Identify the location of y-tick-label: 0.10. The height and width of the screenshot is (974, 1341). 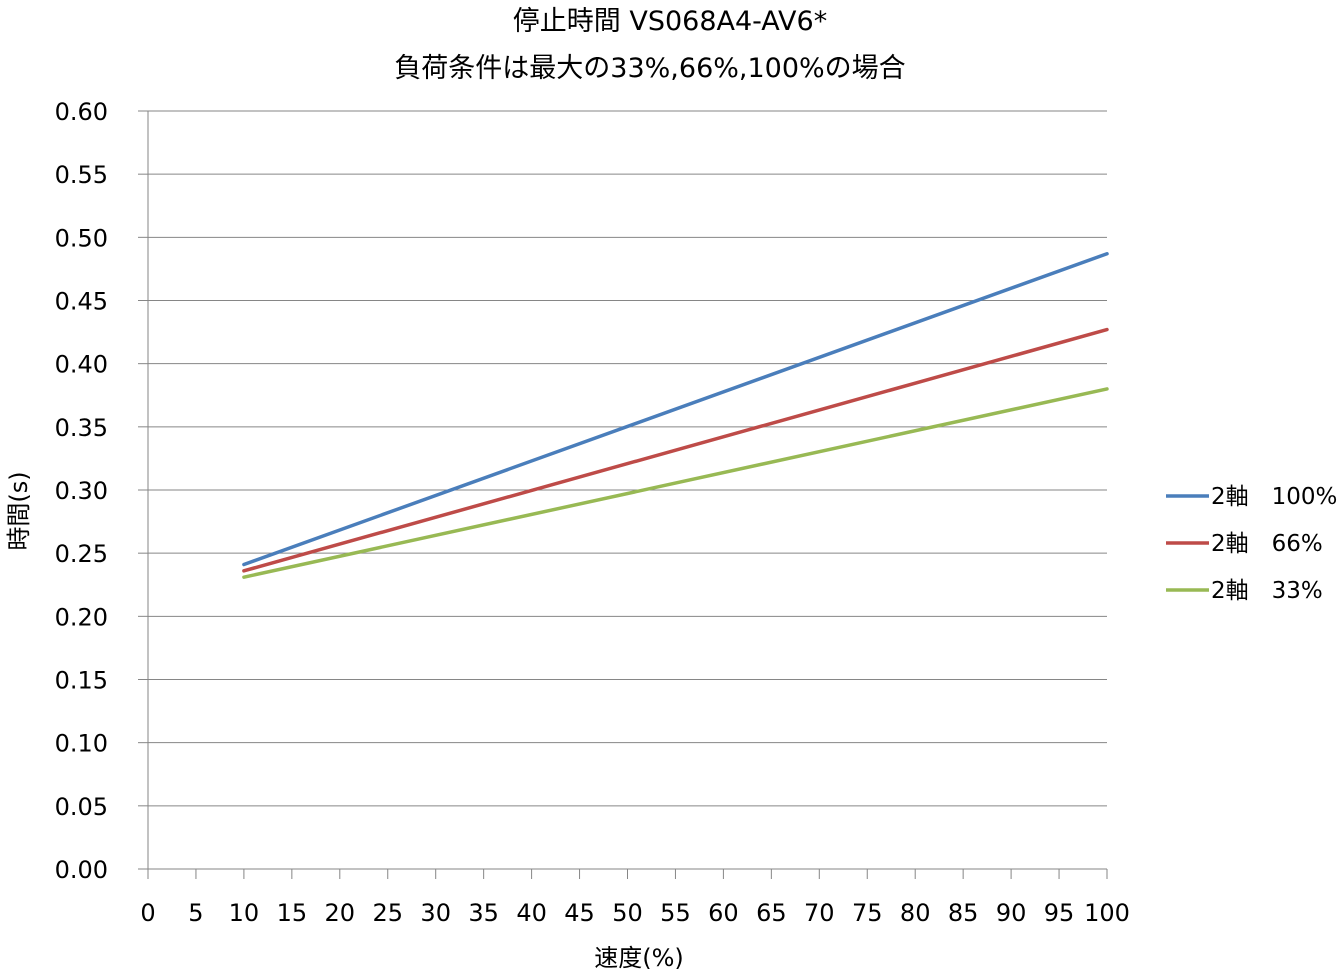
(81, 744).